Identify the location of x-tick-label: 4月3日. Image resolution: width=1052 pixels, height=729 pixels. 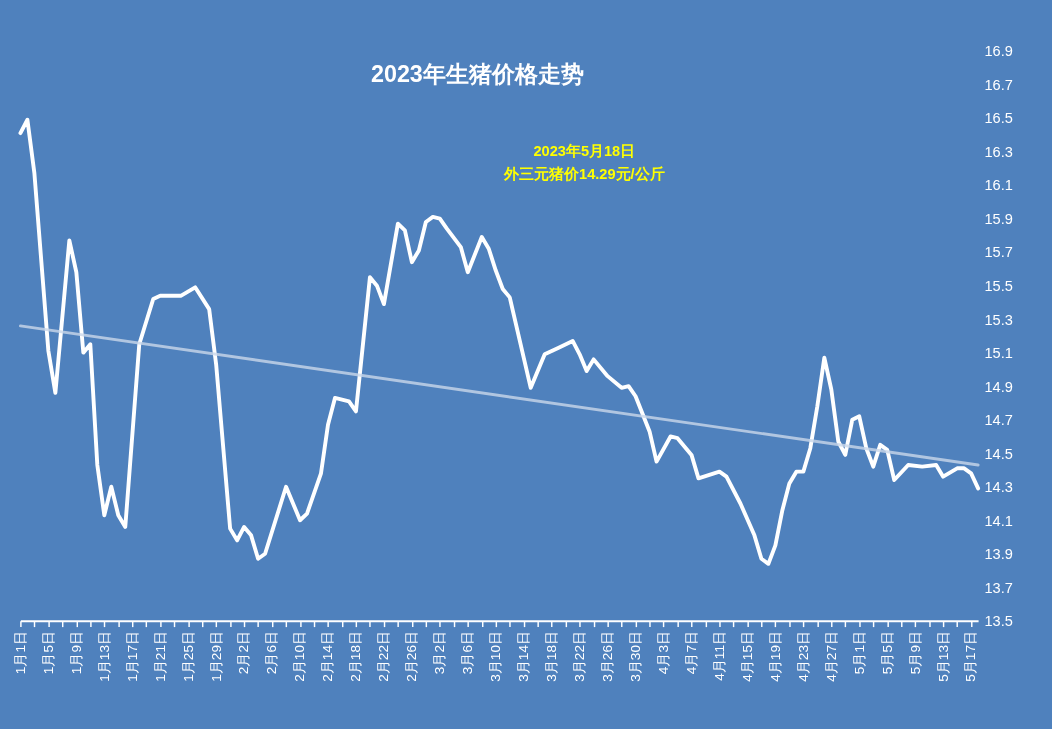
(663, 653).